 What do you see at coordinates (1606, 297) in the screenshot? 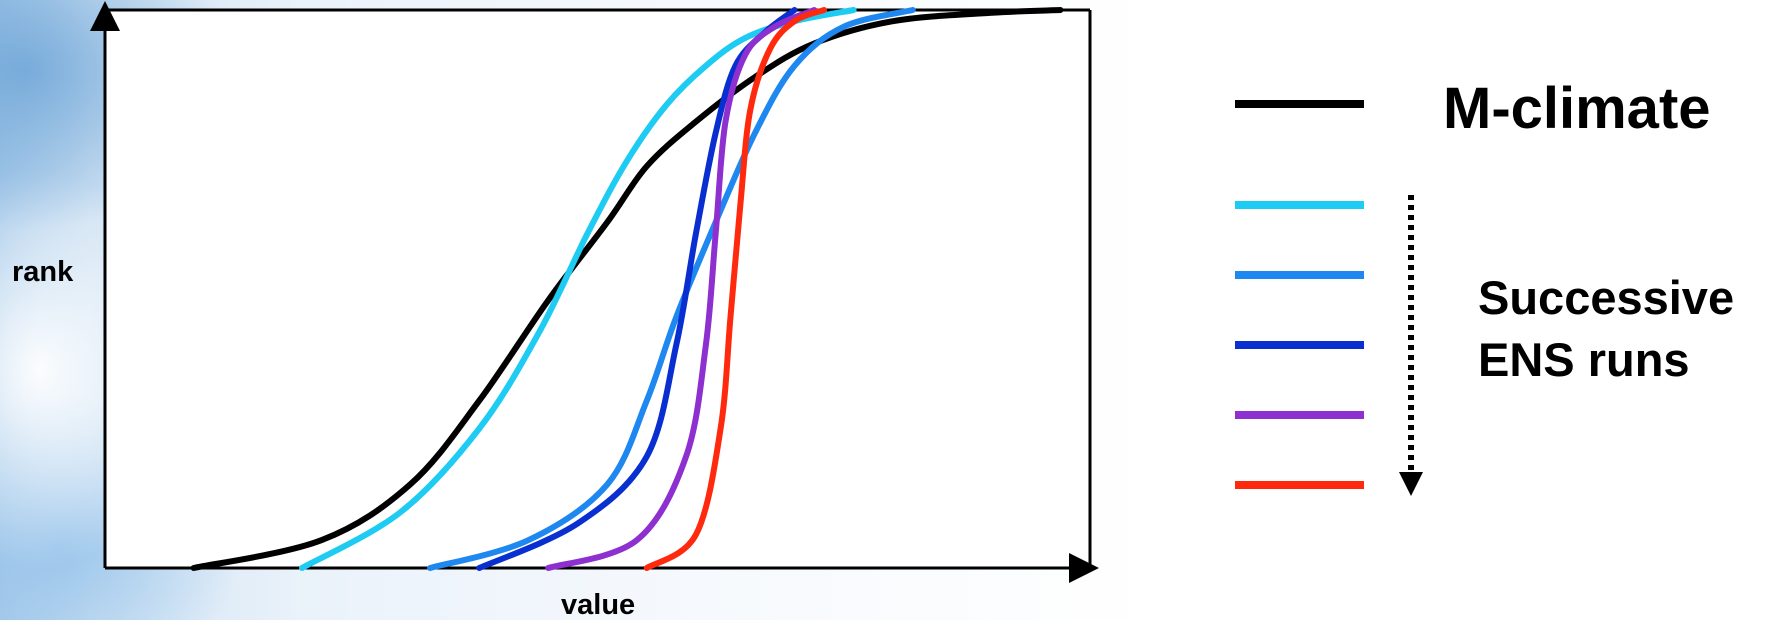
I see `legend-note-line-1: Successive` at bounding box center [1606, 297].